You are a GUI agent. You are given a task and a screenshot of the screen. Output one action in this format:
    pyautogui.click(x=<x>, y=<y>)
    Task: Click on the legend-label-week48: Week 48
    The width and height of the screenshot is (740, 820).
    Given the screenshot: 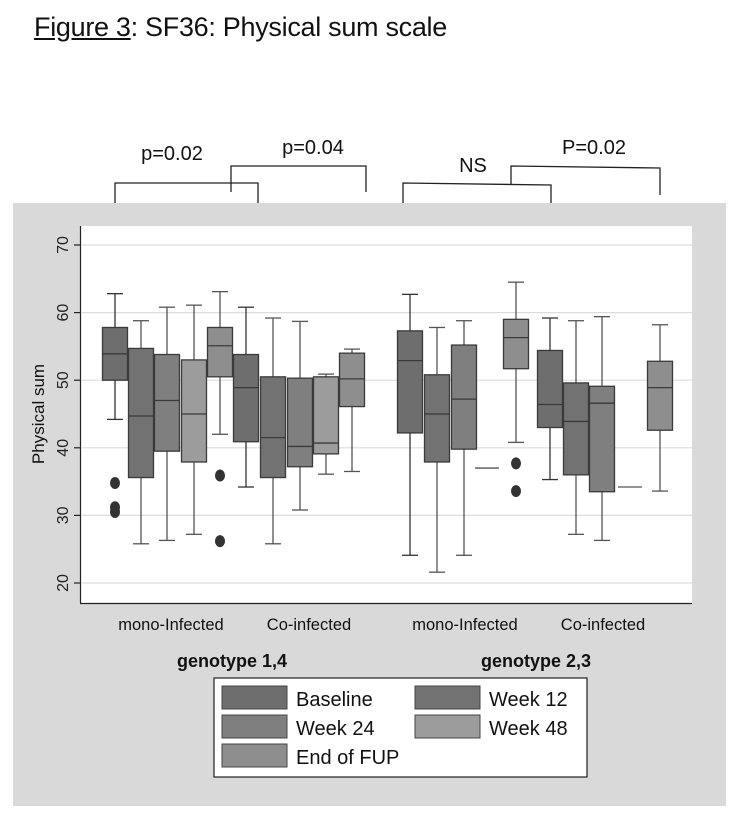 What is the action you would take?
    pyautogui.click(x=528, y=729)
    